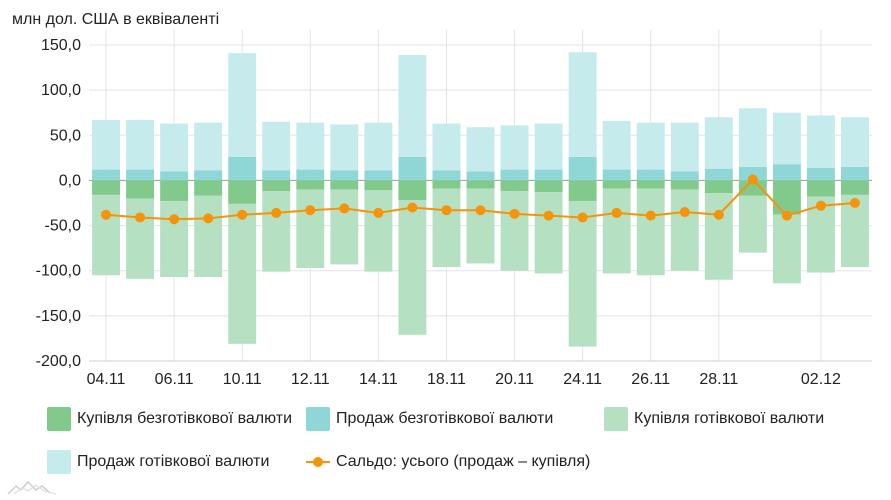  I want to click on x-tick-label: 10.11, so click(242, 379).